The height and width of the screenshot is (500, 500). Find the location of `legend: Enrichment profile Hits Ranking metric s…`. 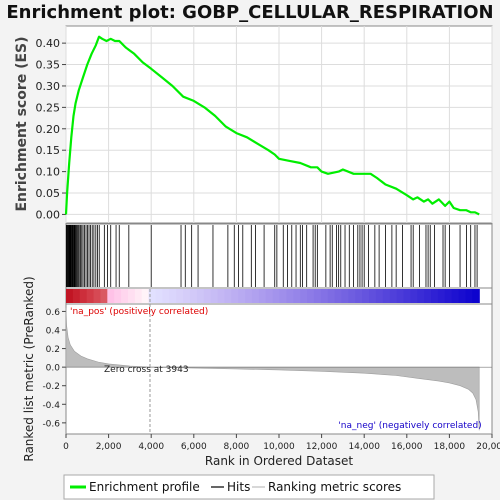

legend: Enrichment profile Hits Ranking metric s… is located at coordinates (249, 487).